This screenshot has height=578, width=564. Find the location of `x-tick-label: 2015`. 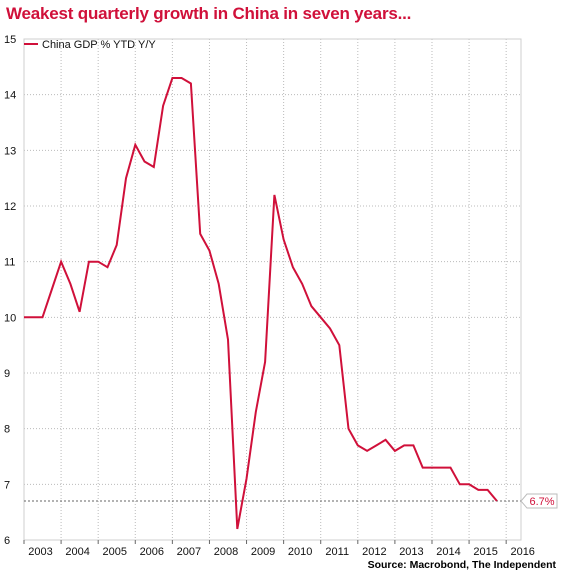

x-tick-label: 2015 is located at coordinates (485, 552).